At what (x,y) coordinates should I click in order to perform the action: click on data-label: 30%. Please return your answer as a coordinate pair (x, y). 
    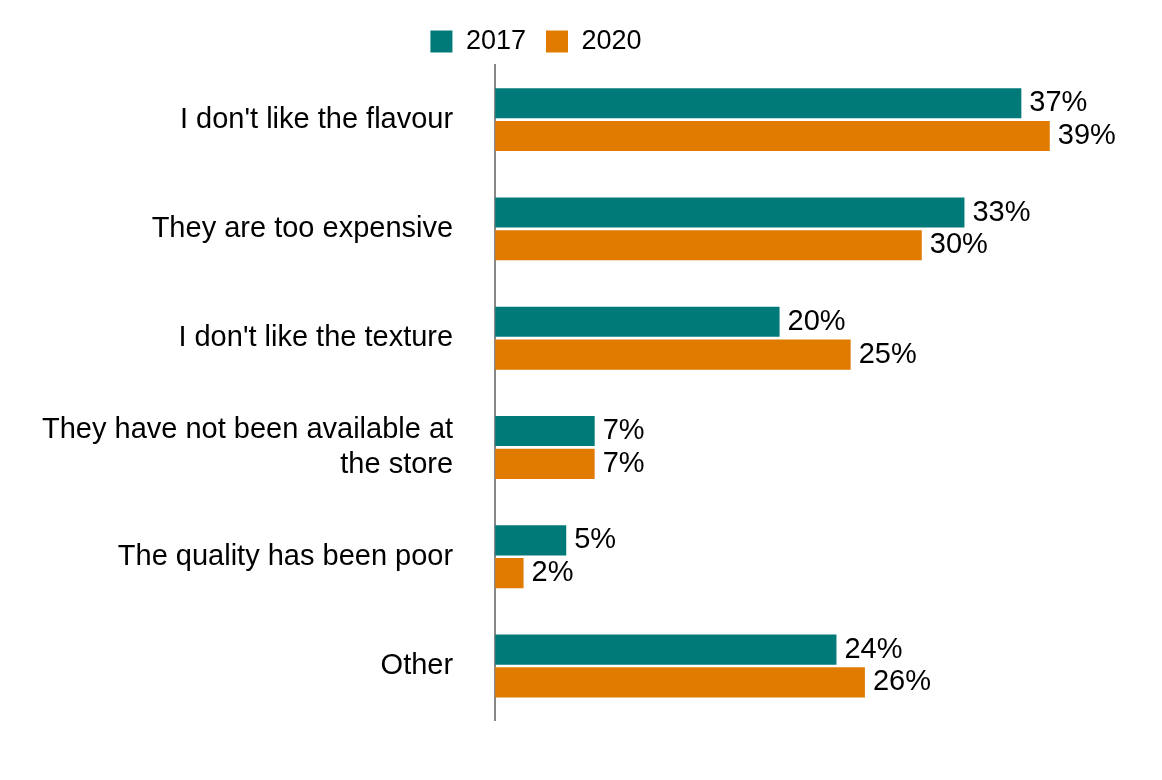
    Looking at the image, I should click on (958, 243).